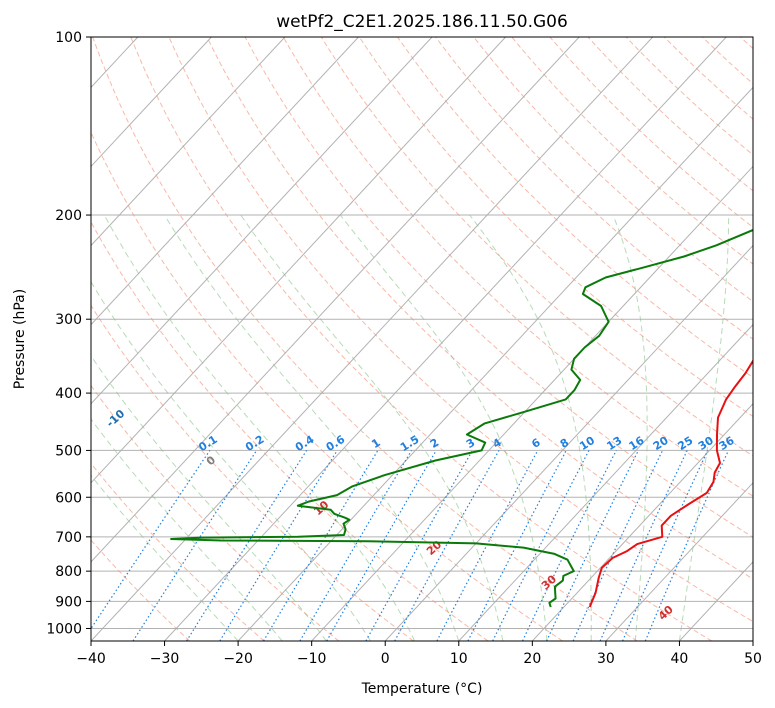  I want to click on y-tick-label: 400, so click(68, 394).